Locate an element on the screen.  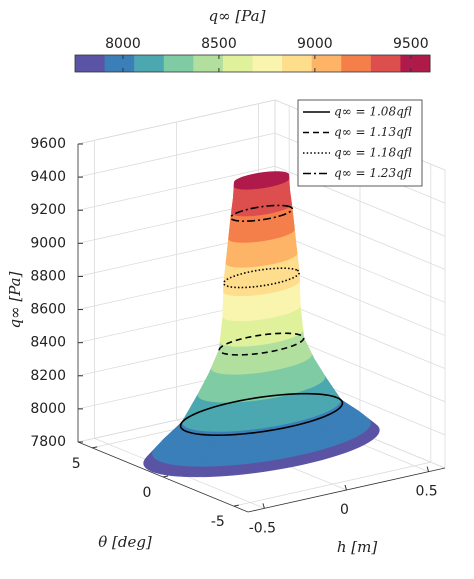
z-tick-label: 7800 is located at coordinates (48, 442).